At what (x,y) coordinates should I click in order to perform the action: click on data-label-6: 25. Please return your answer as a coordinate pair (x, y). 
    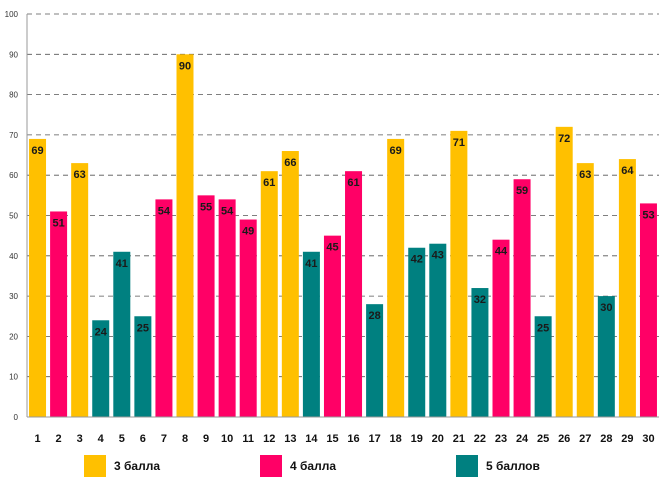
    Looking at the image, I should click on (143, 328).